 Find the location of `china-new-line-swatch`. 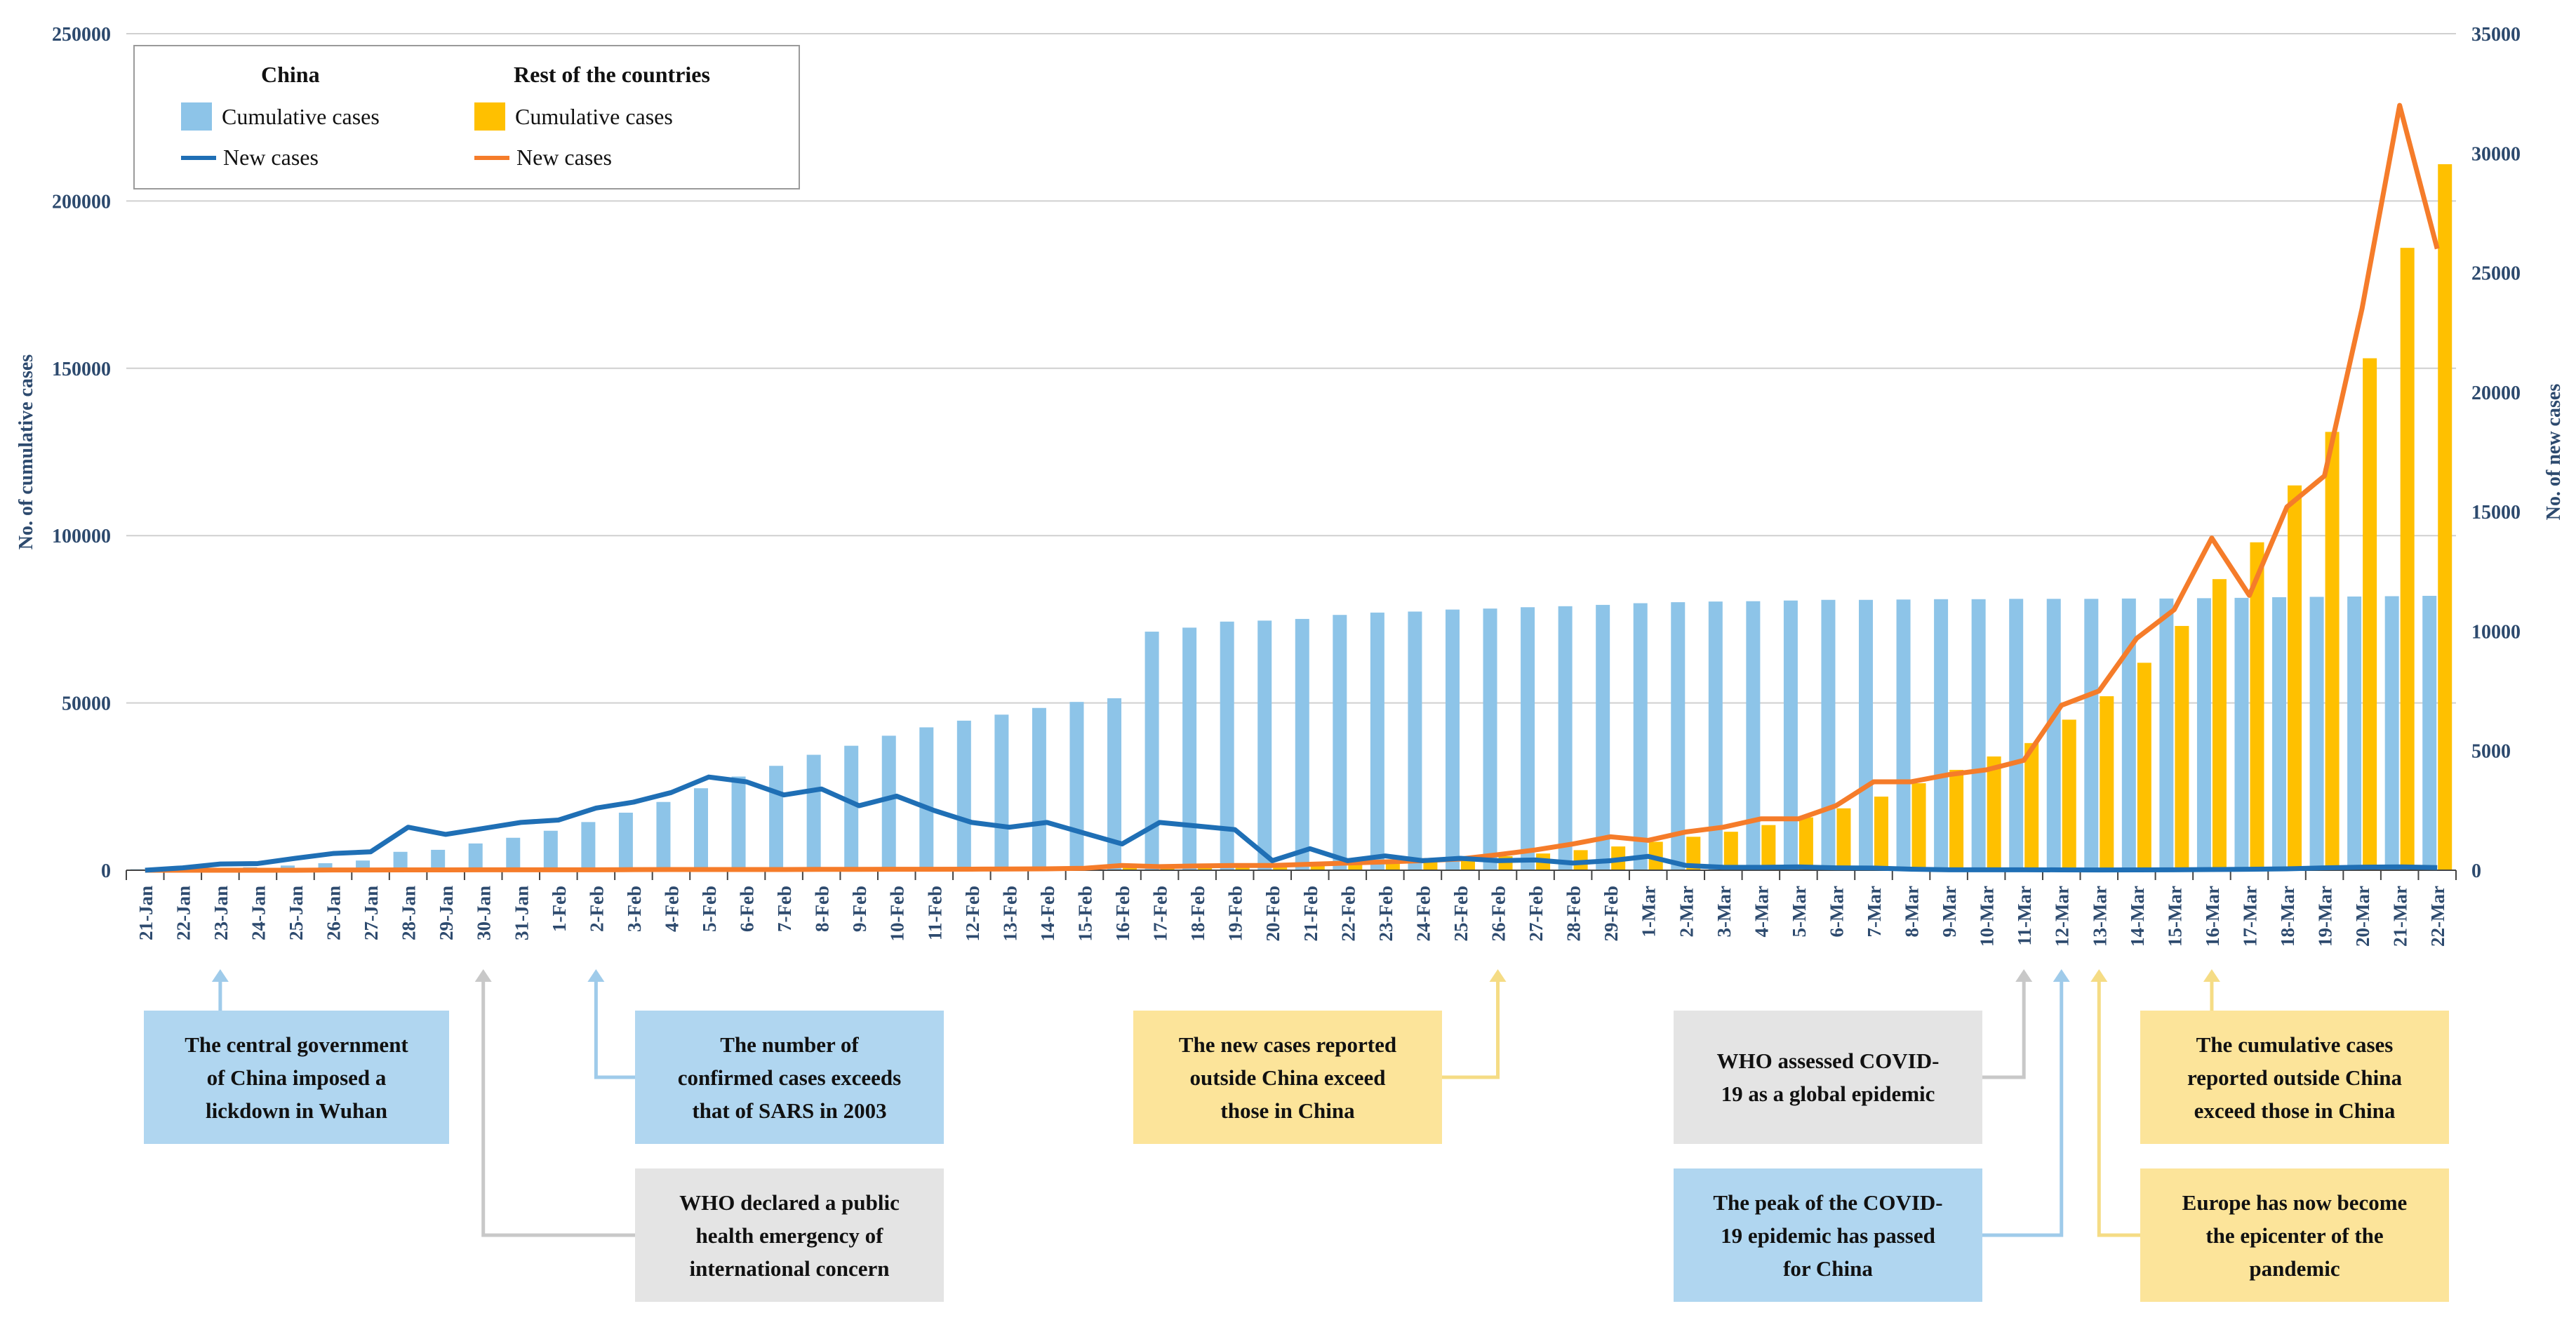

china-new-line-swatch is located at coordinates (199, 157).